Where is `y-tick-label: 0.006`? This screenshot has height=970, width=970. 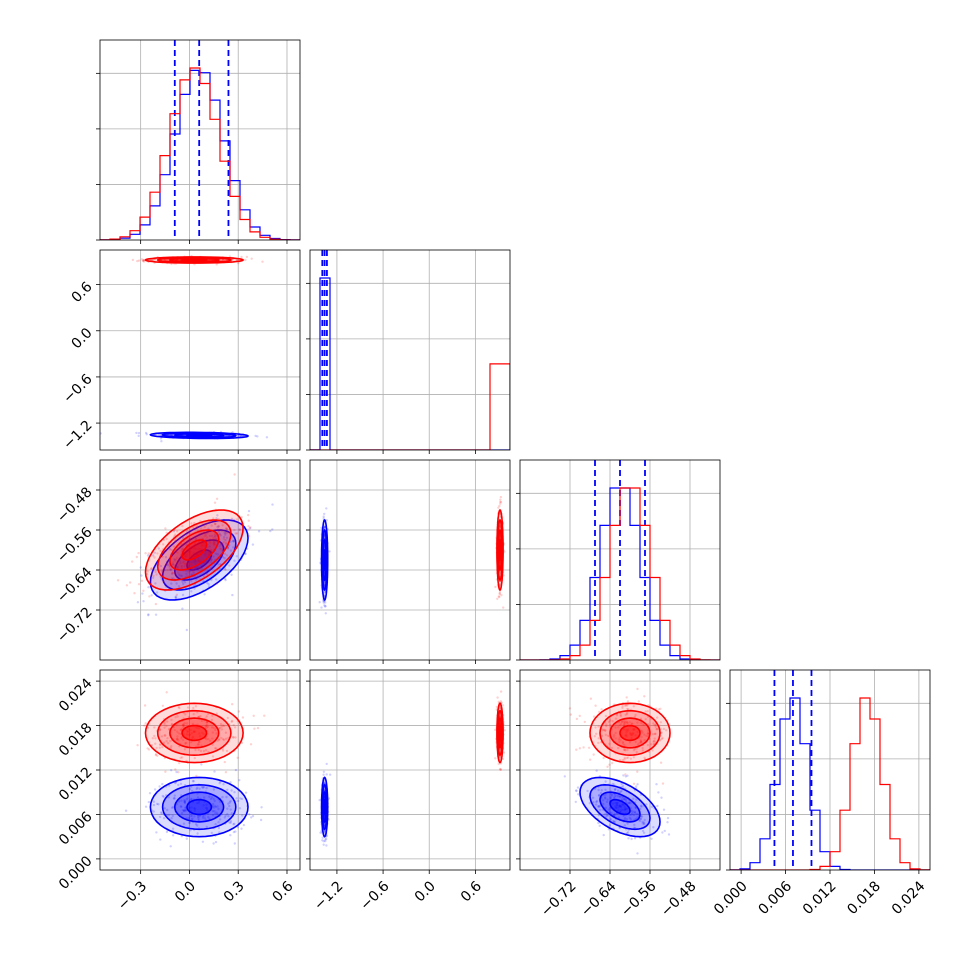 y-tick-label: 0.006 is located at coordinates (76, 829).